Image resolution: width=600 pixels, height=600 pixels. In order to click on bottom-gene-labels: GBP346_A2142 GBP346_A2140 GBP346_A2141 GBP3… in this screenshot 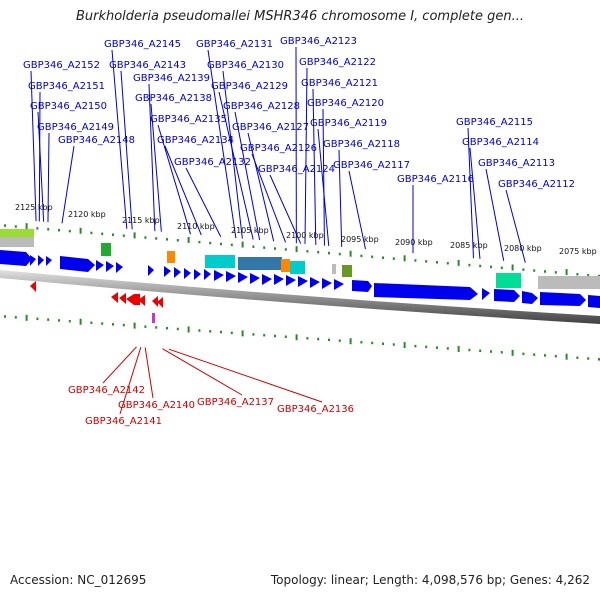, I will do `click(211, 406)`.